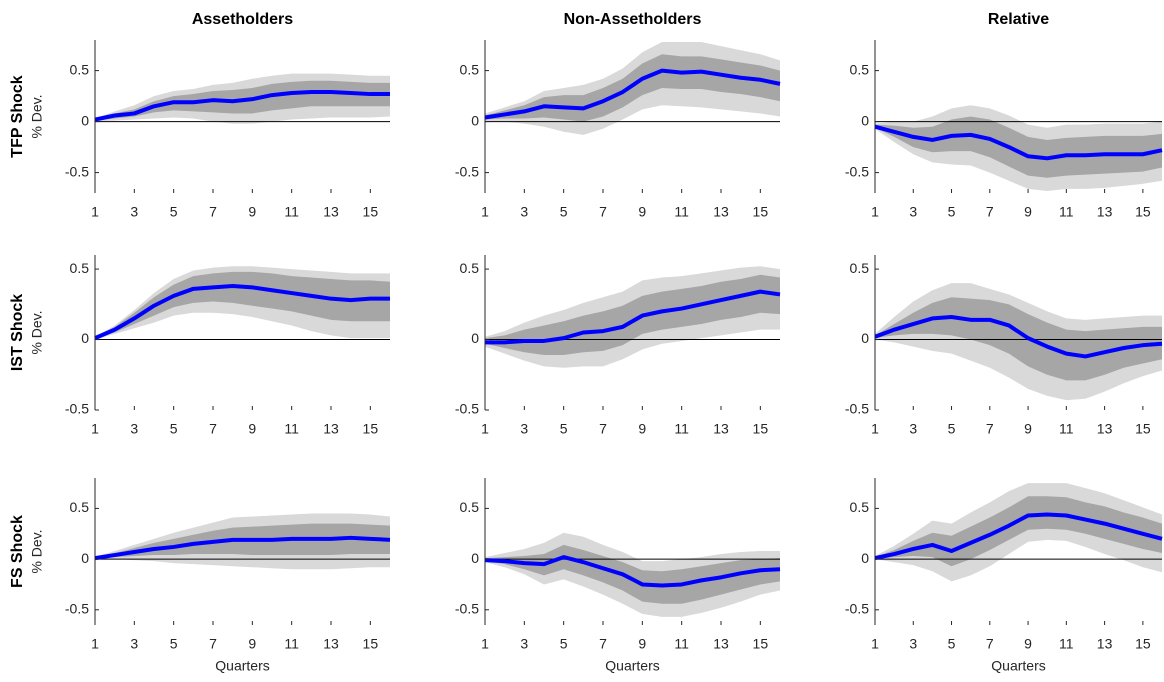 Image resolution: width=1164 pixels, height=682 pixels. Describe the element at coordinates (17, 116) in the screenshot. I see `row-label: TFP Shock` at that location.